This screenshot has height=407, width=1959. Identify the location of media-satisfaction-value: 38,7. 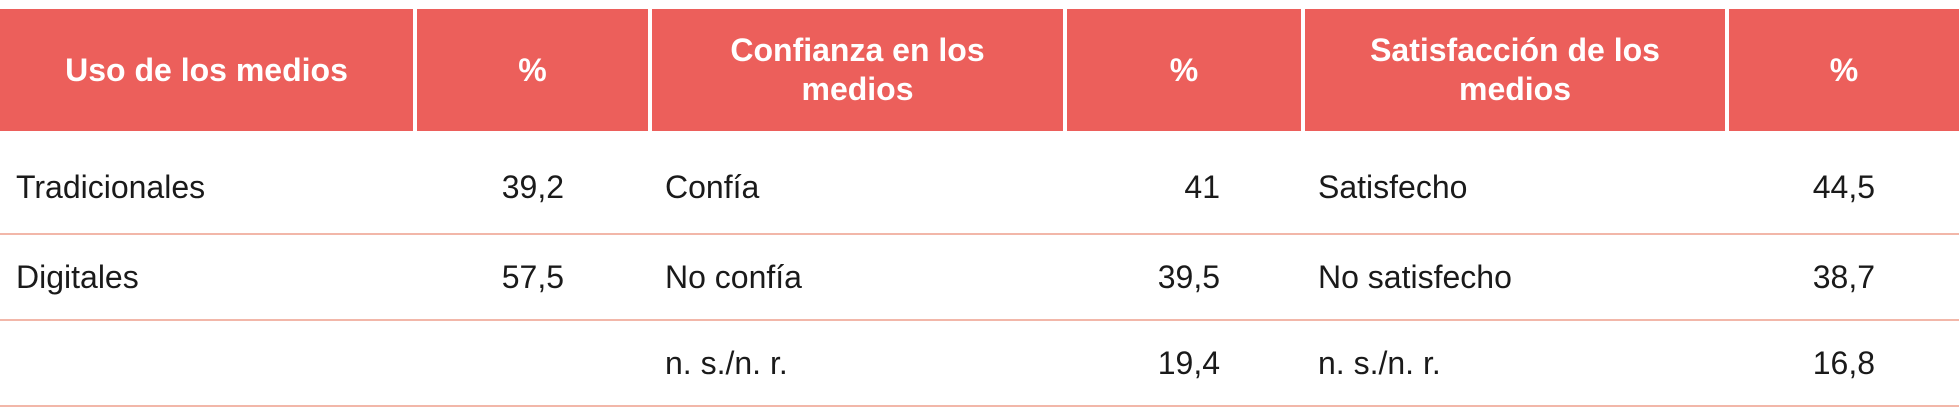
(1843, 277).